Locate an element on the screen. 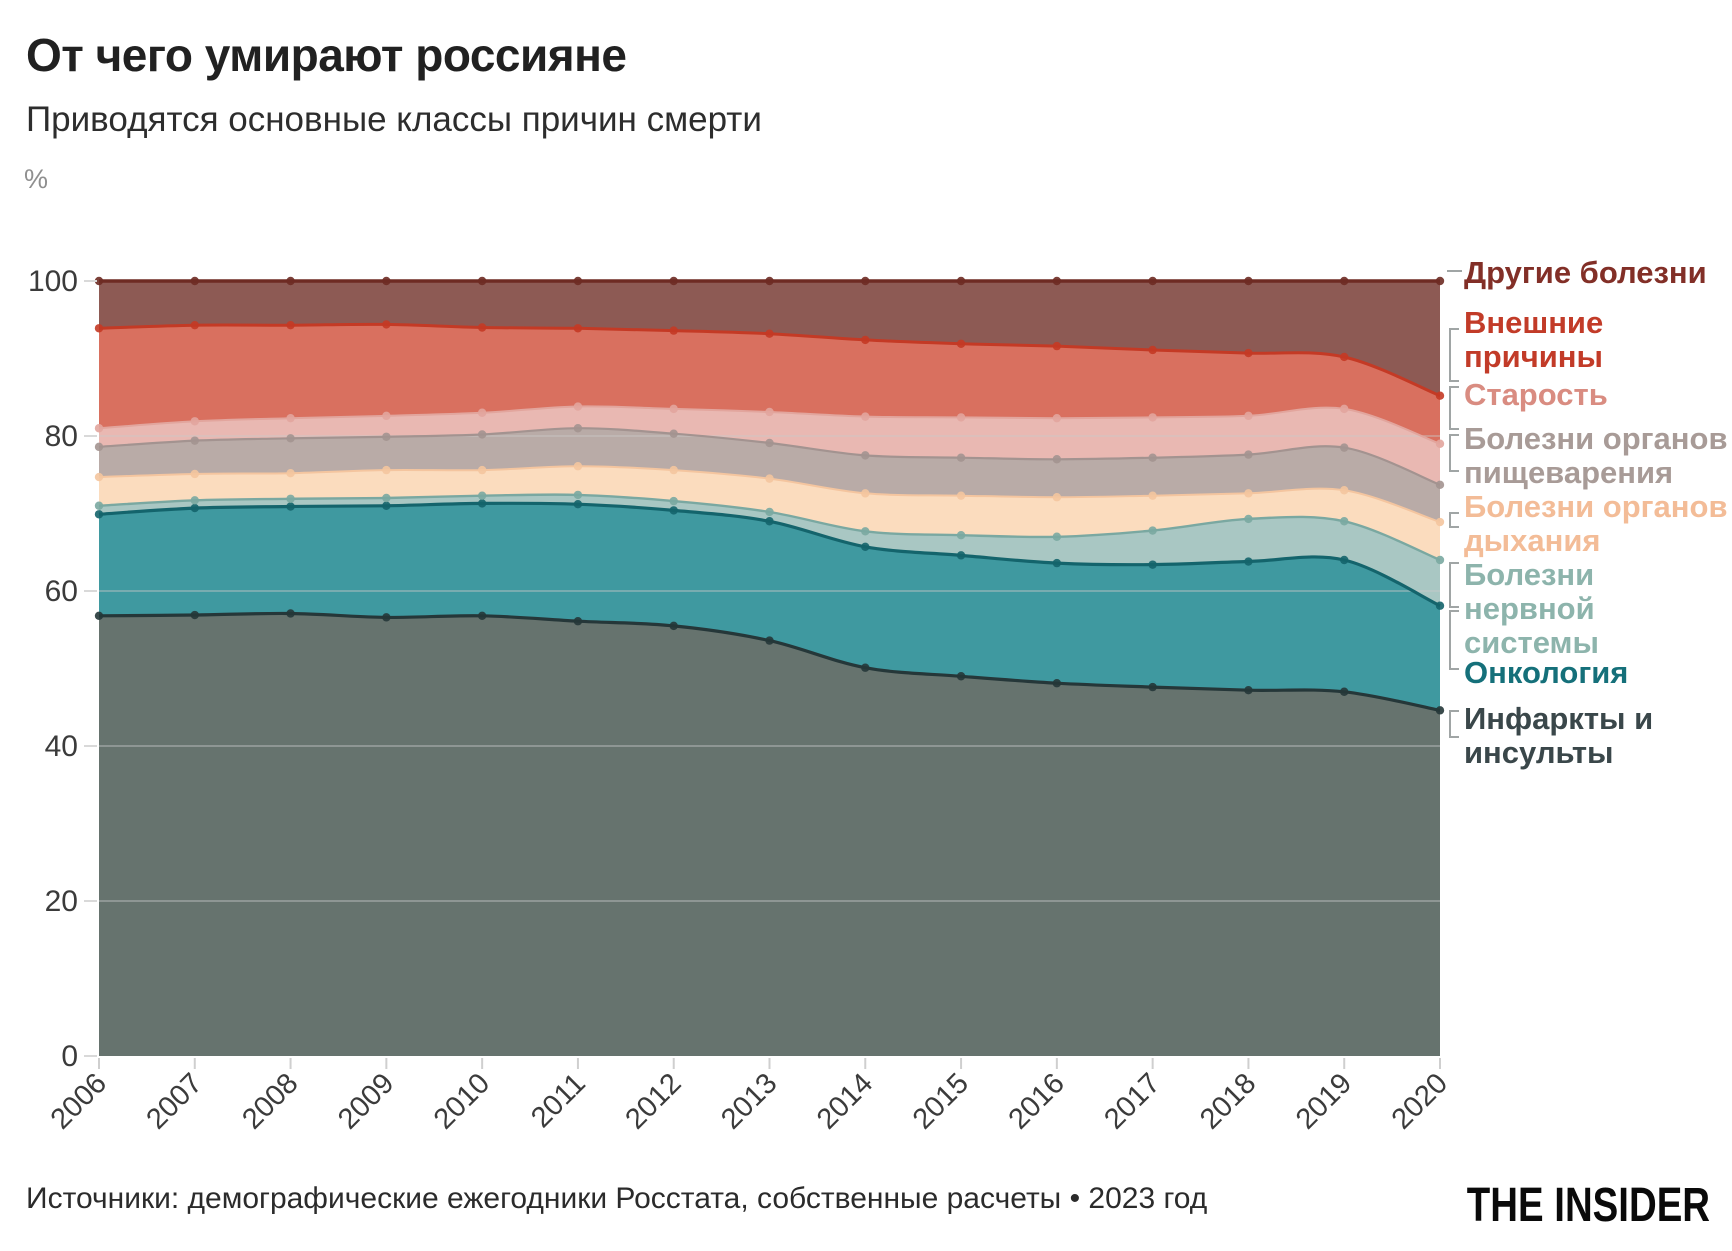  point-bolezni_organov_pishchevarenia-2006 is located at coordinates (99, 447).